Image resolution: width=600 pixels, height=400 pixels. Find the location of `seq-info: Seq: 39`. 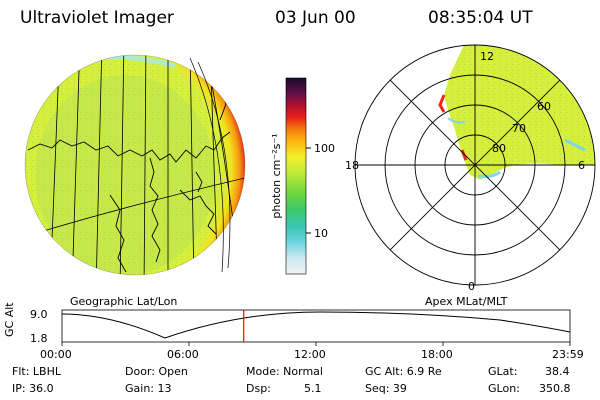

seq-info: Seq: 39 is located at coordinates (386, 388).